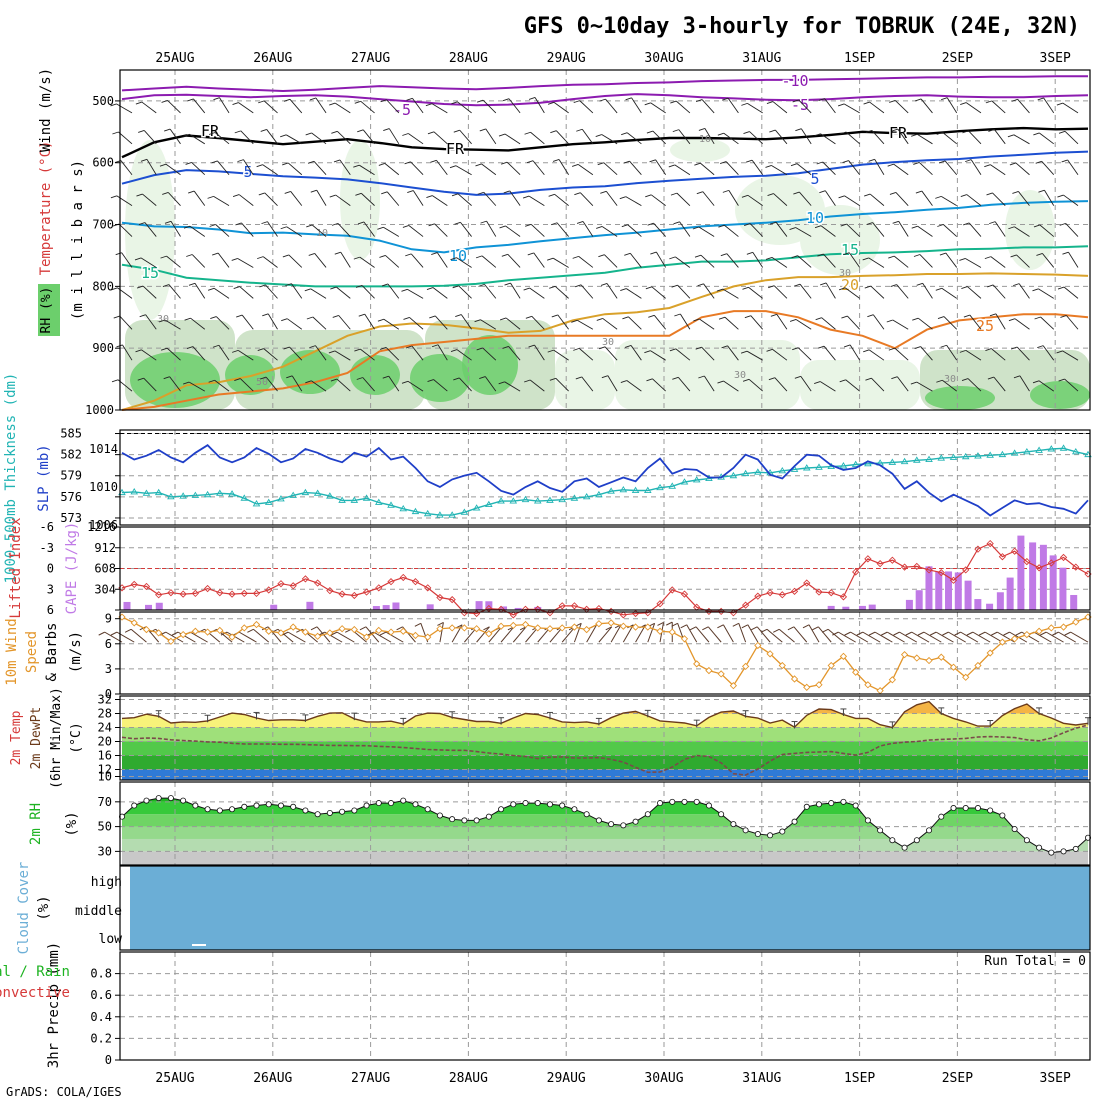 This screenshot has height=1100, width=1100. Describe the element at coordinates (605, 738) in the screenshot. I see `temperature-frame` at that location.